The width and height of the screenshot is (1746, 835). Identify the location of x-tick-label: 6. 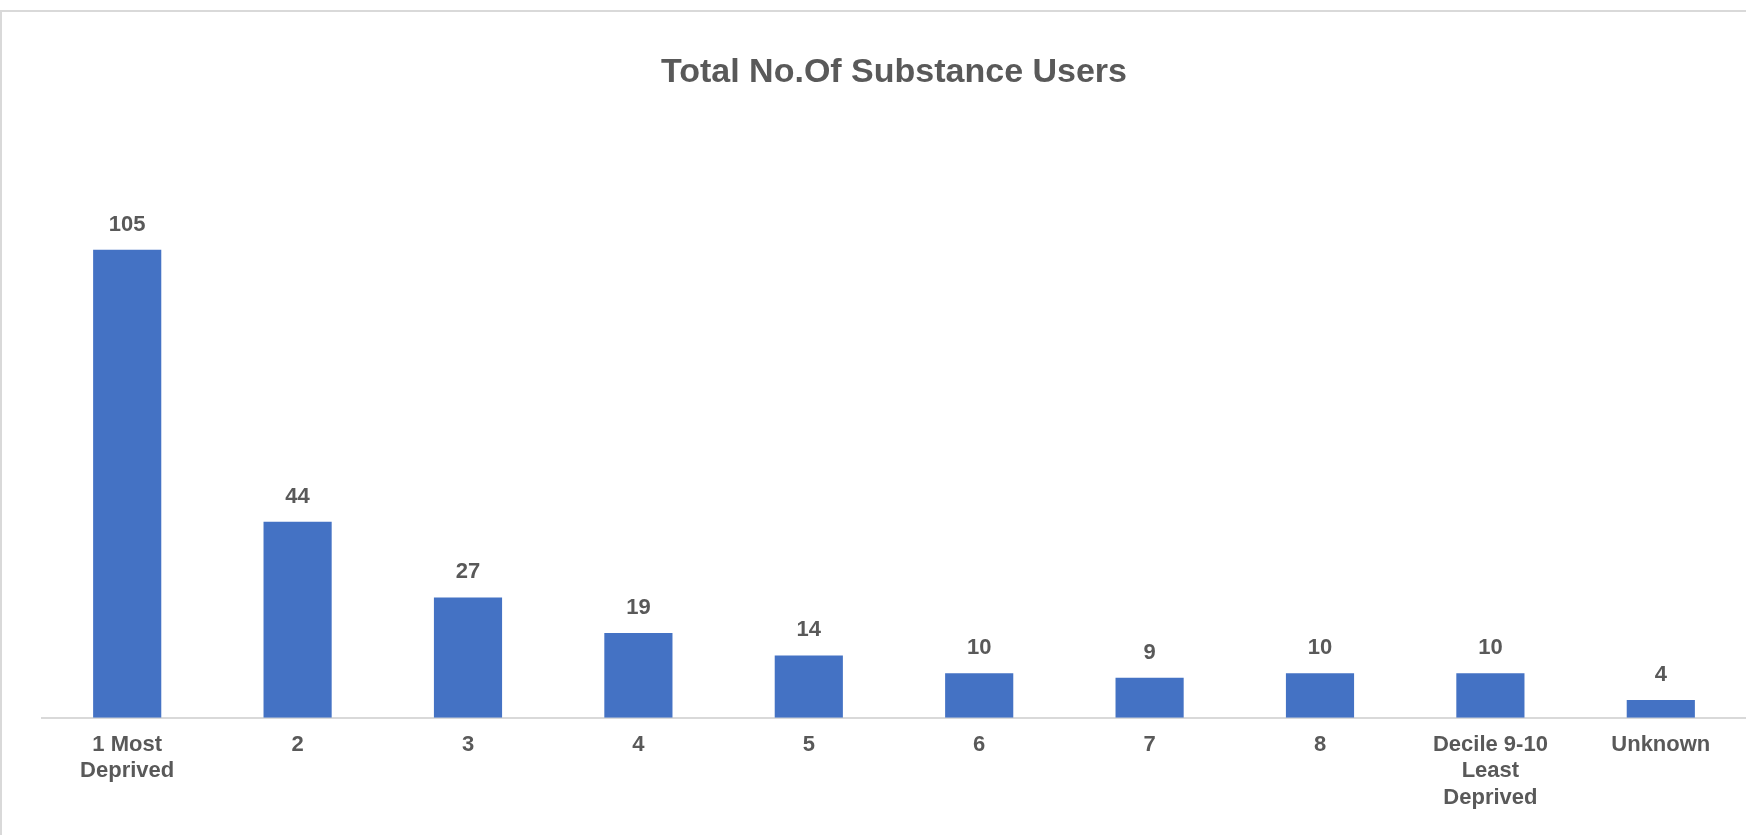
(979, 744).